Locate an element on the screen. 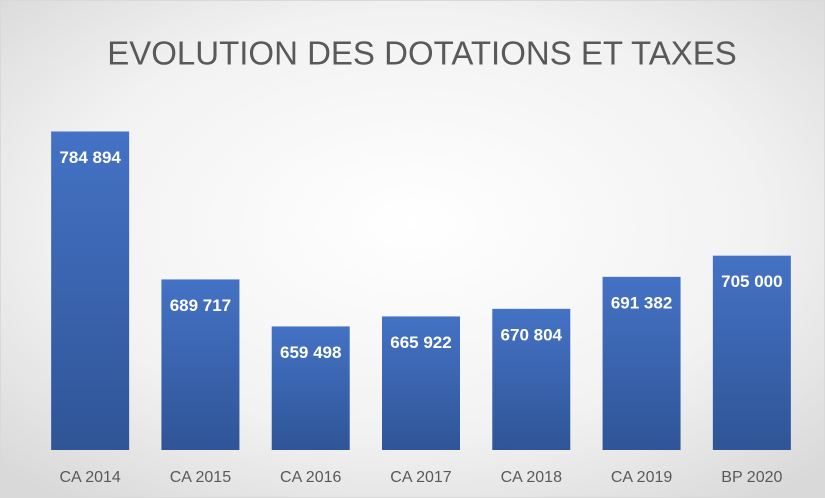 Image resolution: width=825 pixels, height=498 pixels. x-tick-label: CA 2015 is located at coordinates (200, 477).